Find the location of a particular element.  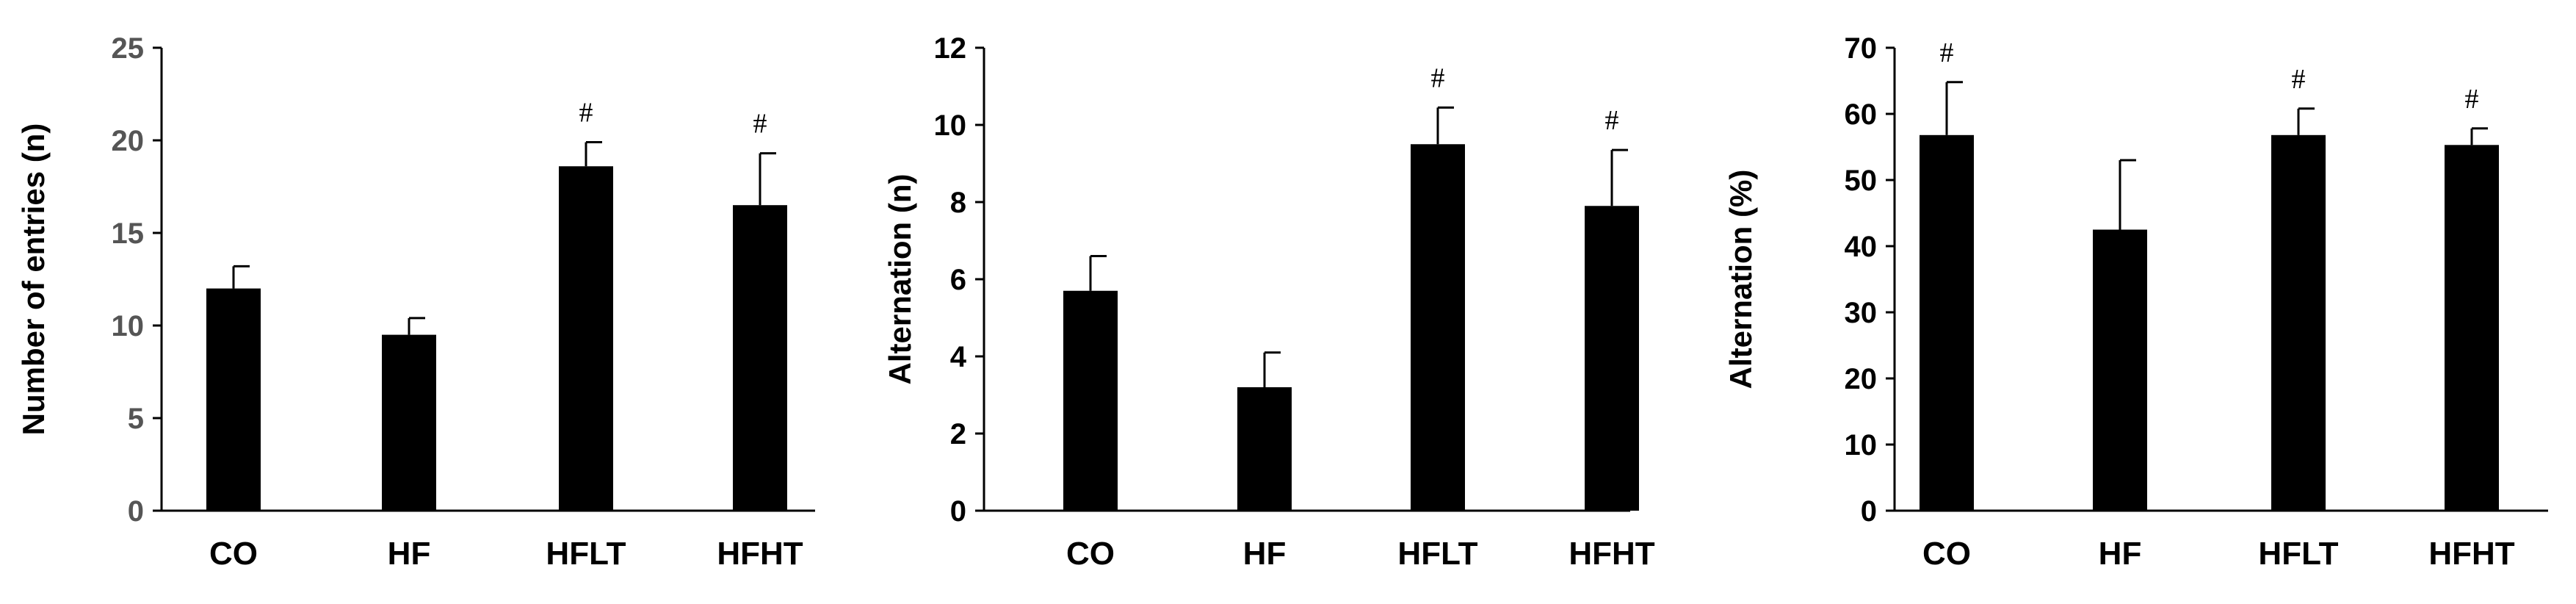

y-tick-label: 8 is located at coordinates (958, 203).